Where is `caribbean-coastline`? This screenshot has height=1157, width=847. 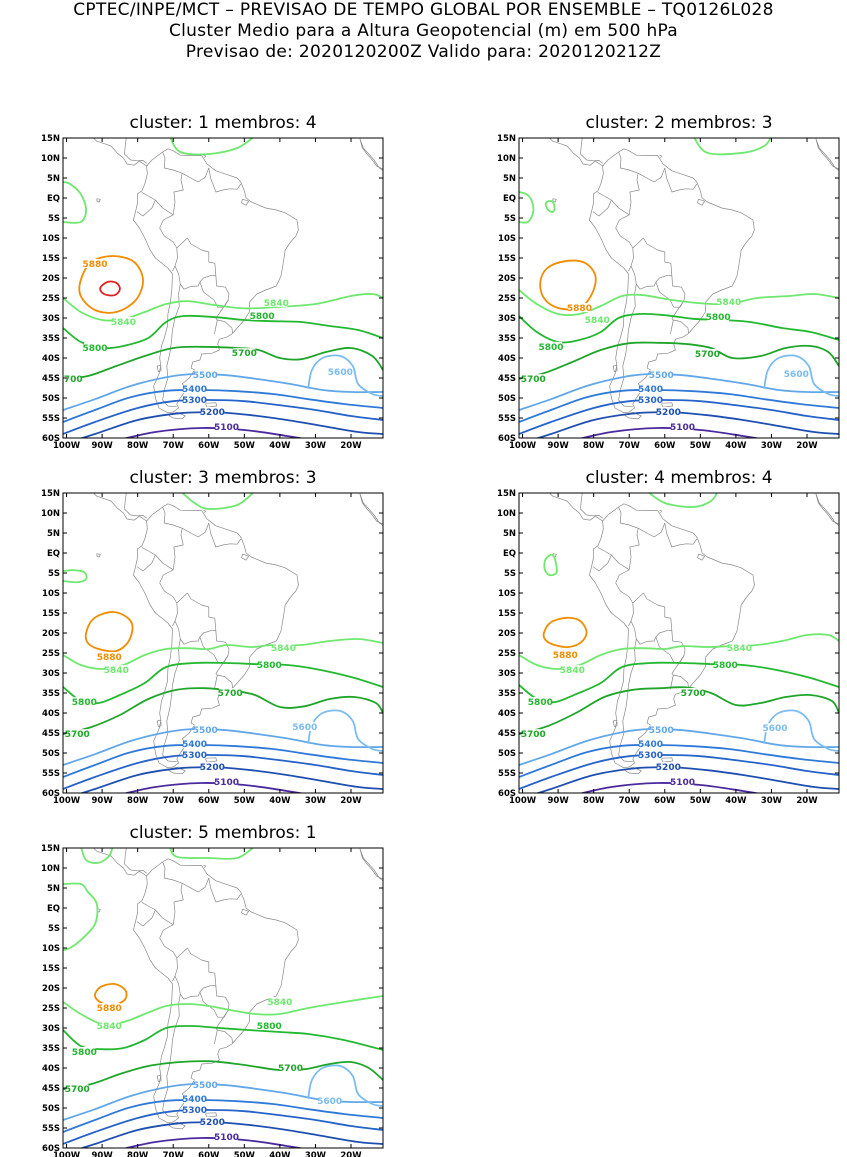
caribbean-coastline is located at coordinates (591, 151).